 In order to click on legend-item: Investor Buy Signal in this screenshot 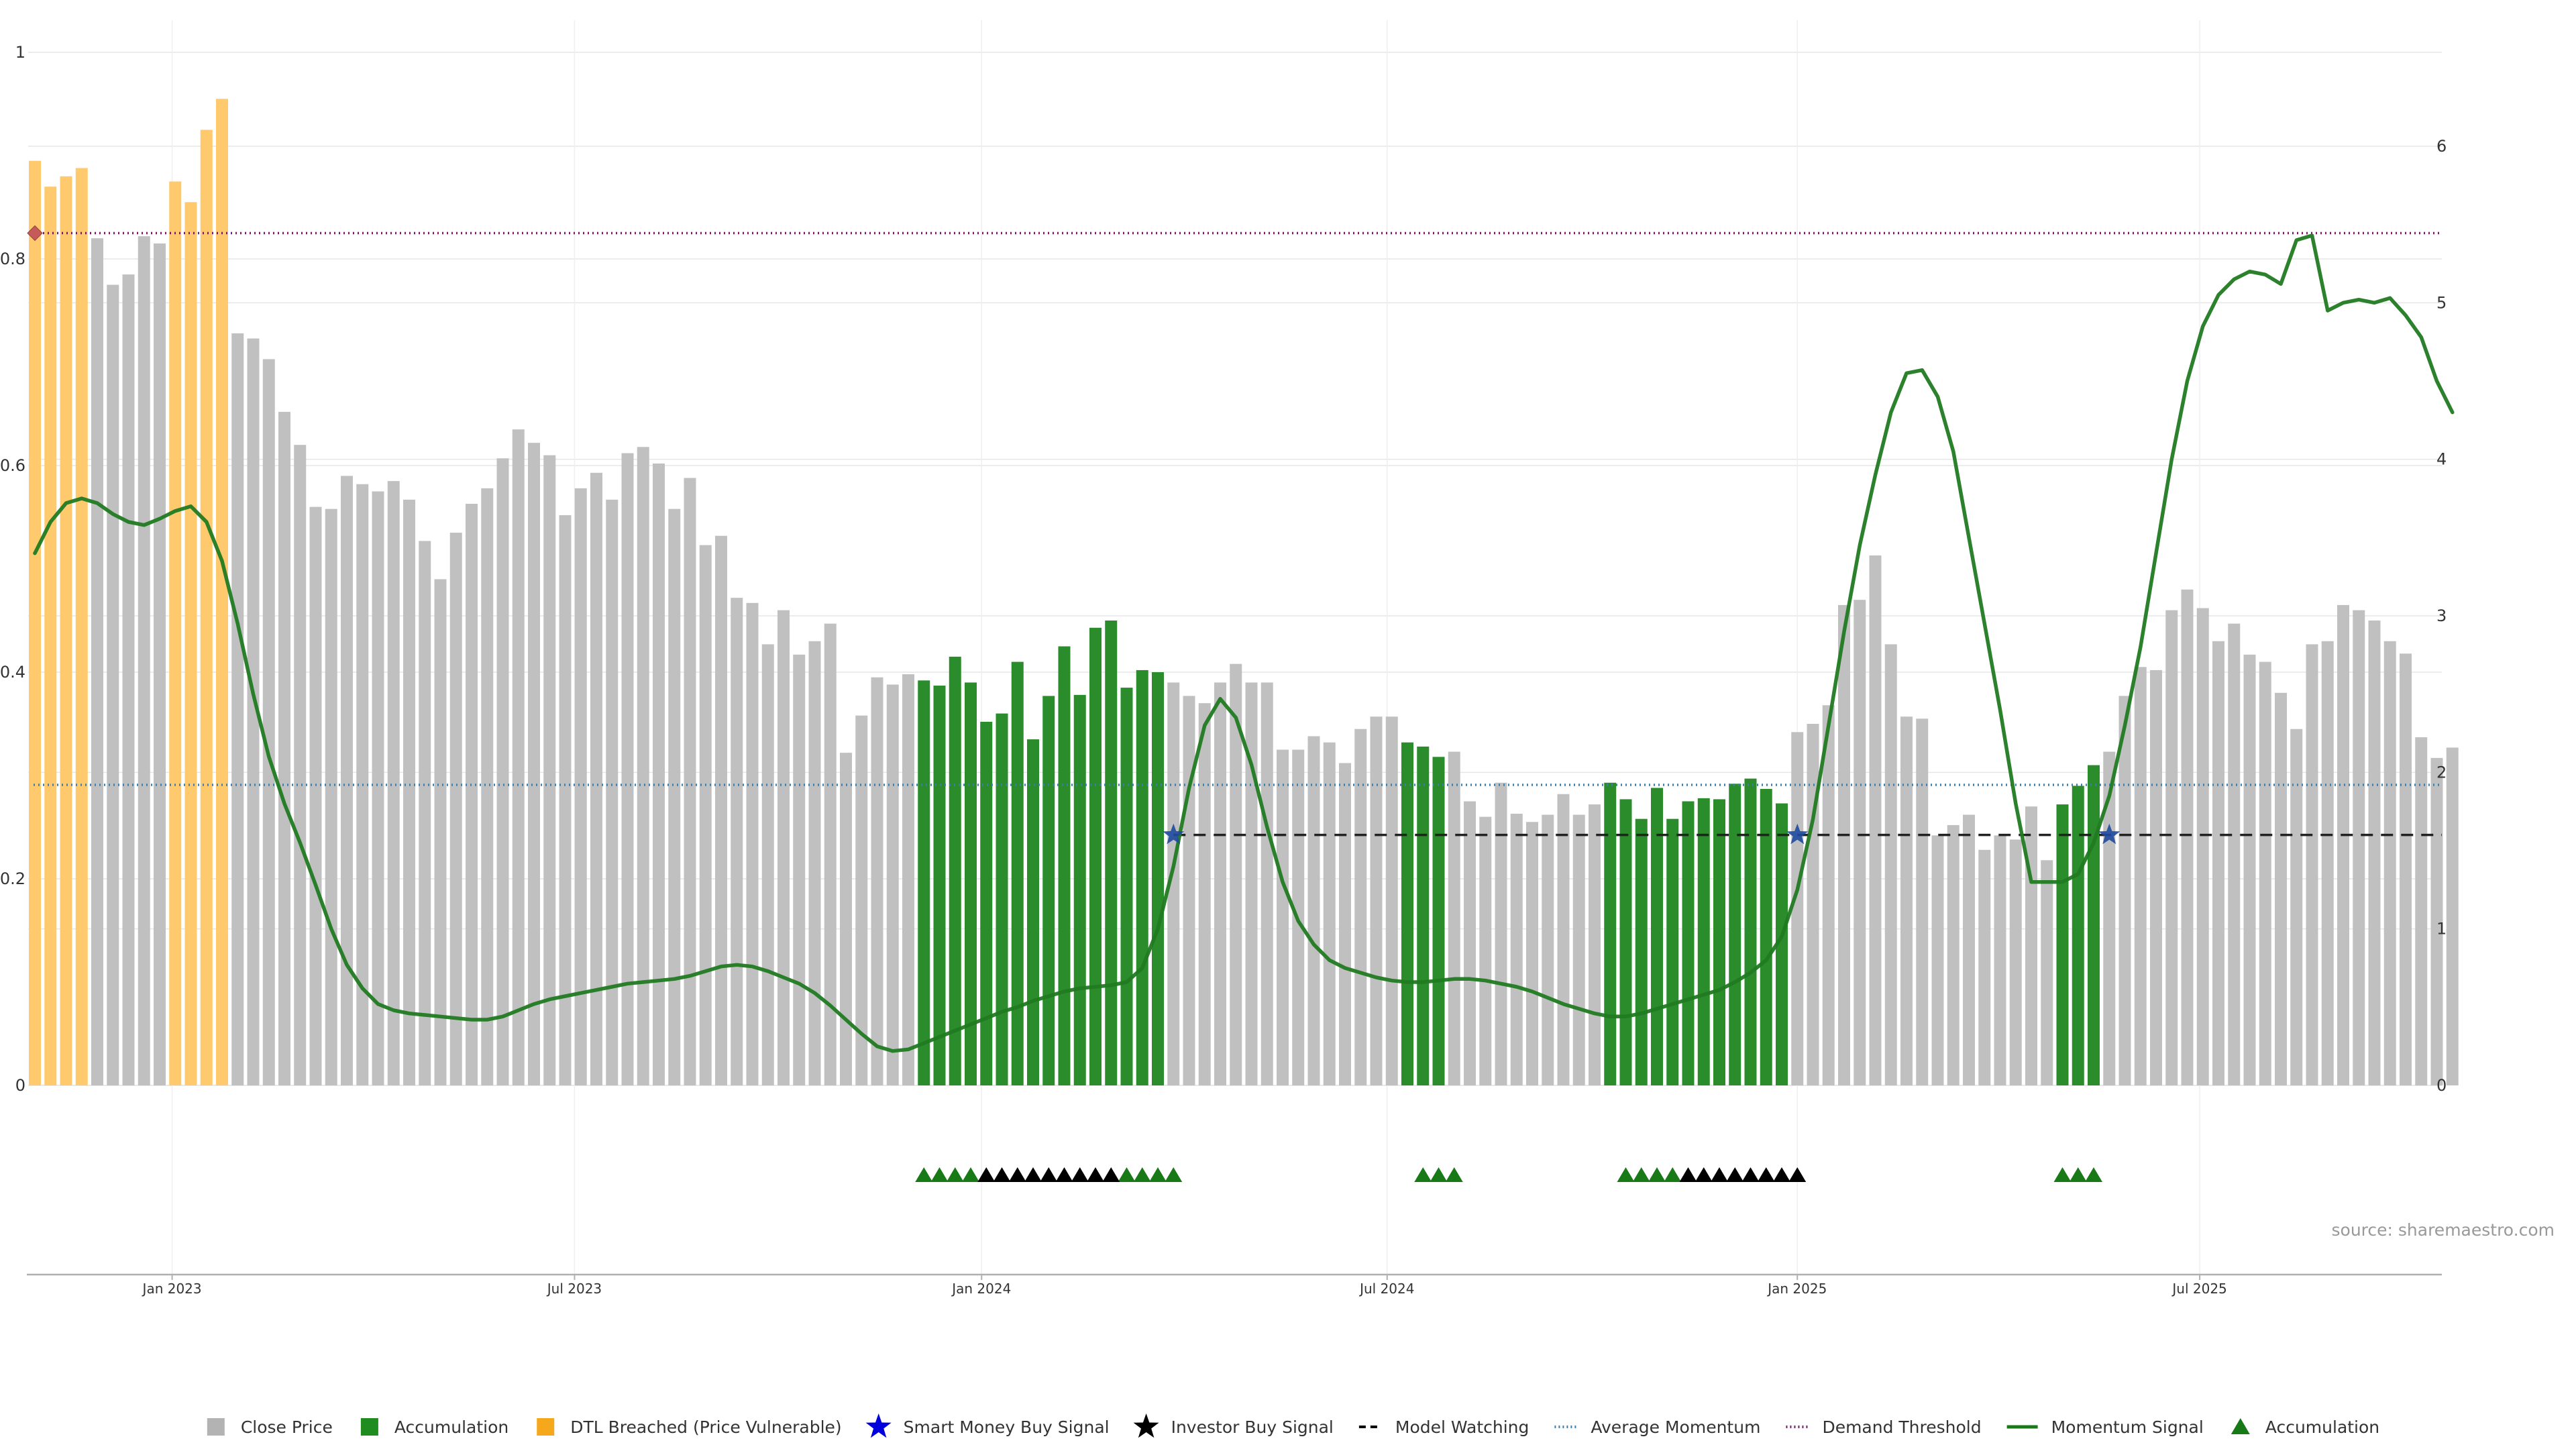, I will do `click(1233, 1425)`.